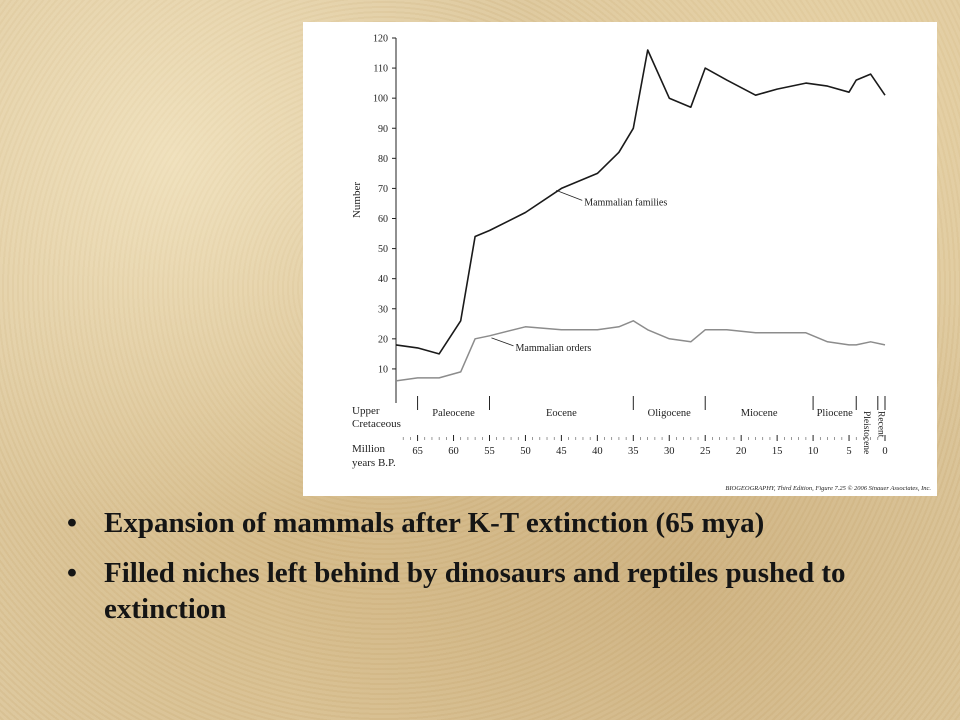 The height and width of the screenshot is (720, 960). Describe the element at coordinates (866, 432) in the screenshot. I see `epoch-label-pleistocene: Pleistocene` at that location.